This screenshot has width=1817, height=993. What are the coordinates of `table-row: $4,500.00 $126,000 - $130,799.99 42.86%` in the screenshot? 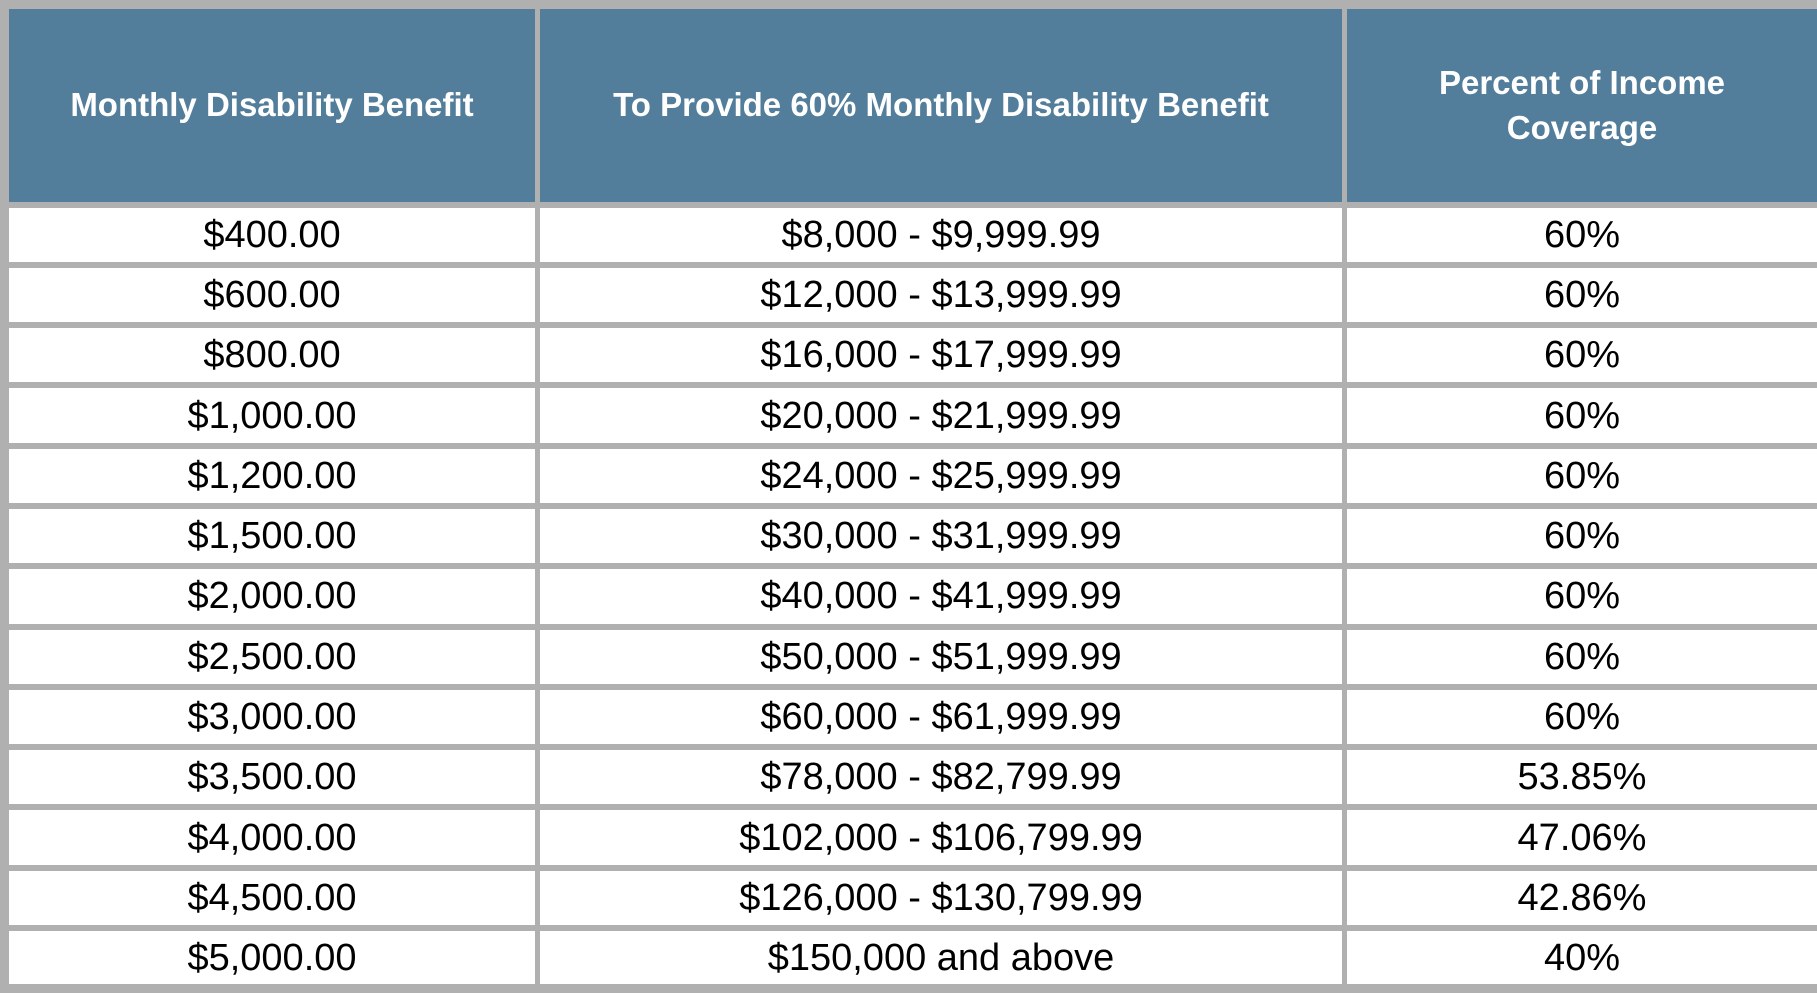 It's located at (909, 898).